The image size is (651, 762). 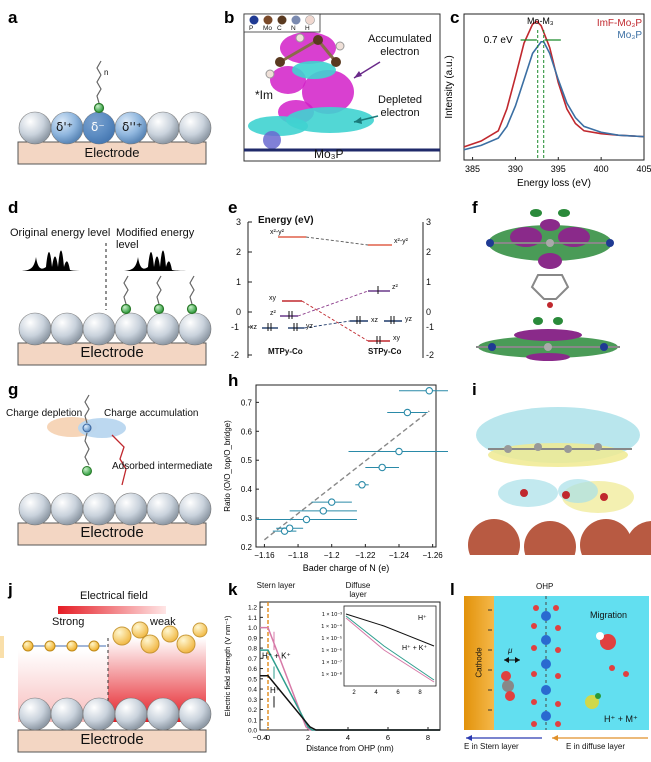 What do you see at coordinates (400, 100) in the screenshot?
I see `depleted-line-1: Depleted` at bounding box center [400, 100].